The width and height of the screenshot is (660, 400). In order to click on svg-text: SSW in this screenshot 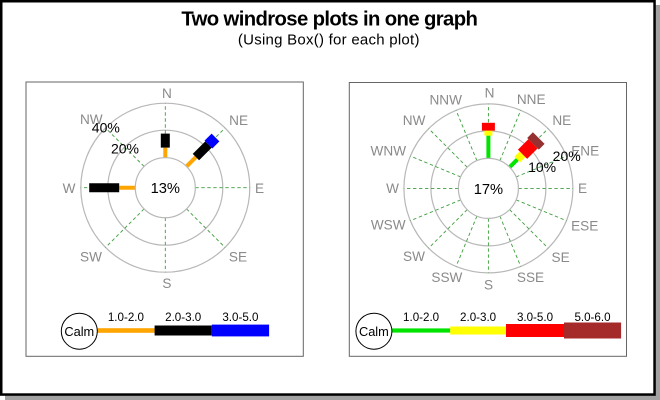, I will do `click(446, 277)`.